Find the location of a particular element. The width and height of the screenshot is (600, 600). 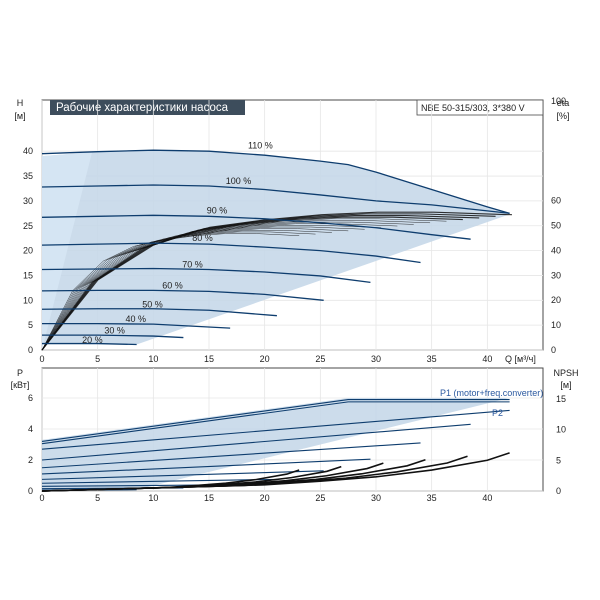

bottom-y2-tick-label: 0 is located at coordinates (558, 491).